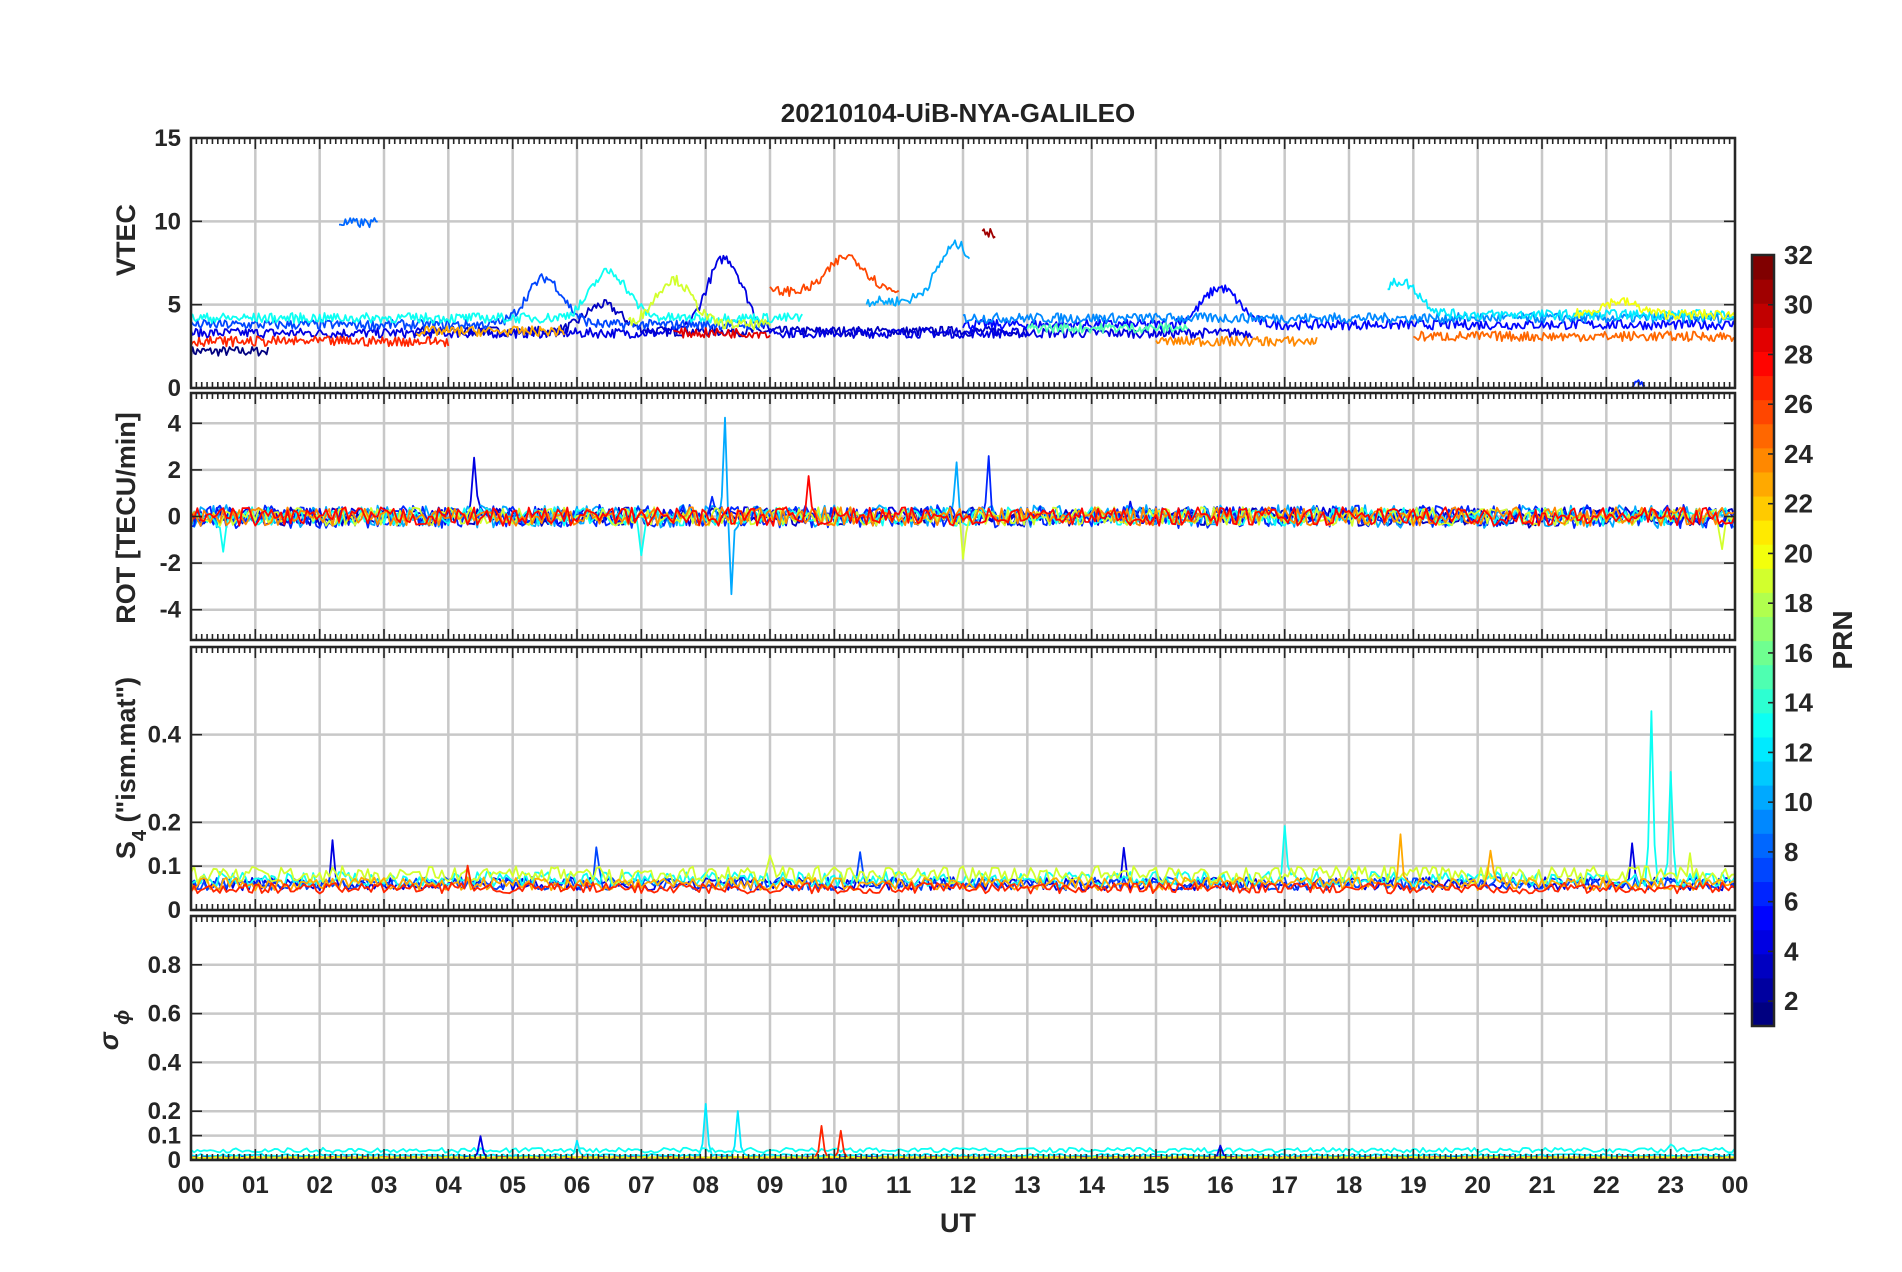  I want to click on x-tick-label: 02, so click(319, 1185).